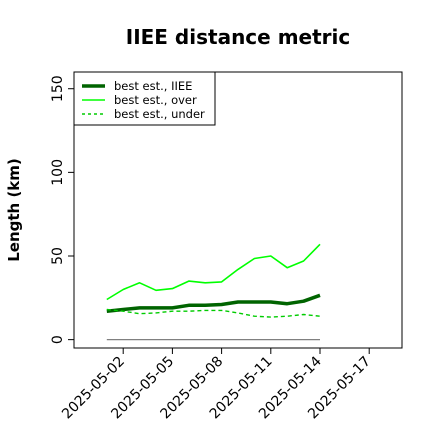 Image resolution: width=440 pixels, height=440 pixels. Describe the element at coordinates (58, 339) in the screenshot. I see `y-tick-label: 0` at that location.